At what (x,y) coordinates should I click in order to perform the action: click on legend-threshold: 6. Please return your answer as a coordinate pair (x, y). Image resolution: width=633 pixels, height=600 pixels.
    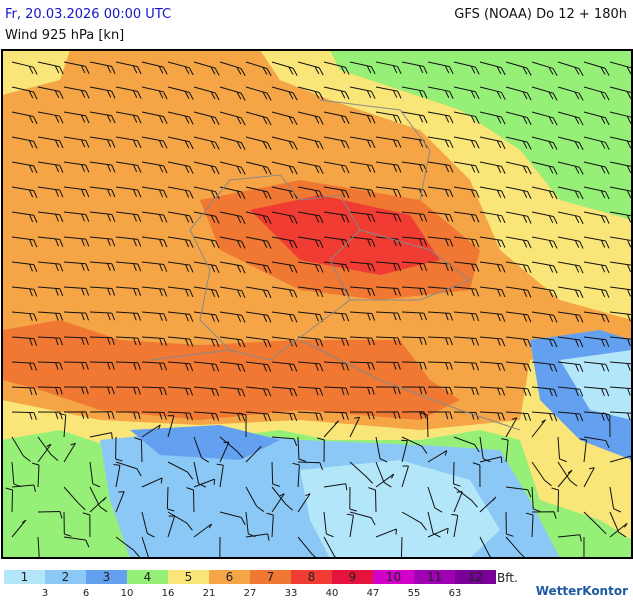
    Looking at the image, I should click on (86, 593).